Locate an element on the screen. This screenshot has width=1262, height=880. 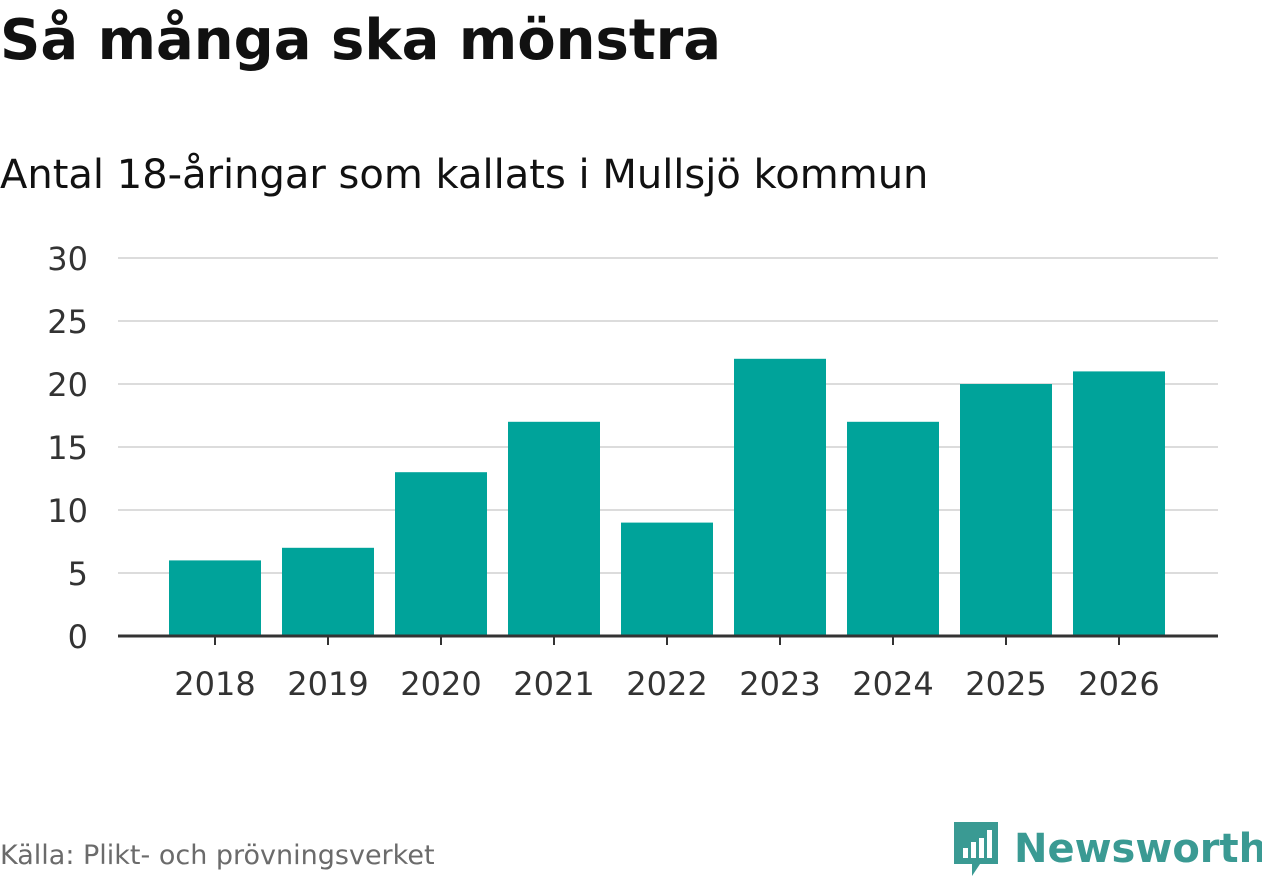
newsworthy-logo: Newsworthy is located at coordinates (1106, 849).